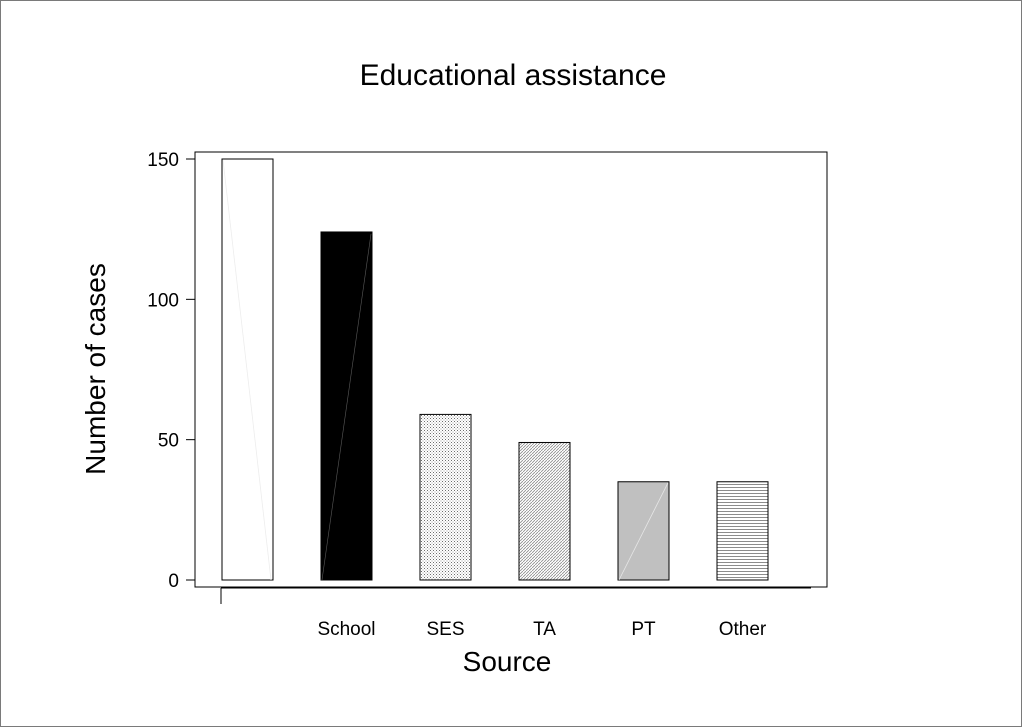  Describe the element at coordinates (173, 581) in the screenshot. I see `y-tick-label: 0` at that location.